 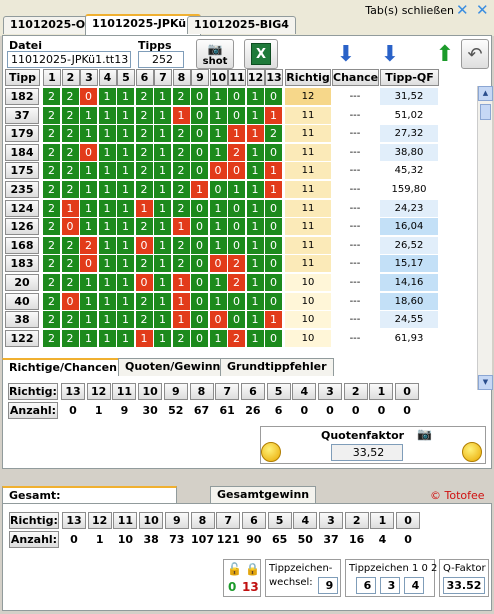 What do you see at coordinates (22, 227) in the screenshot?
I see `tipp-number: 126` at bounding box center [22, 227].